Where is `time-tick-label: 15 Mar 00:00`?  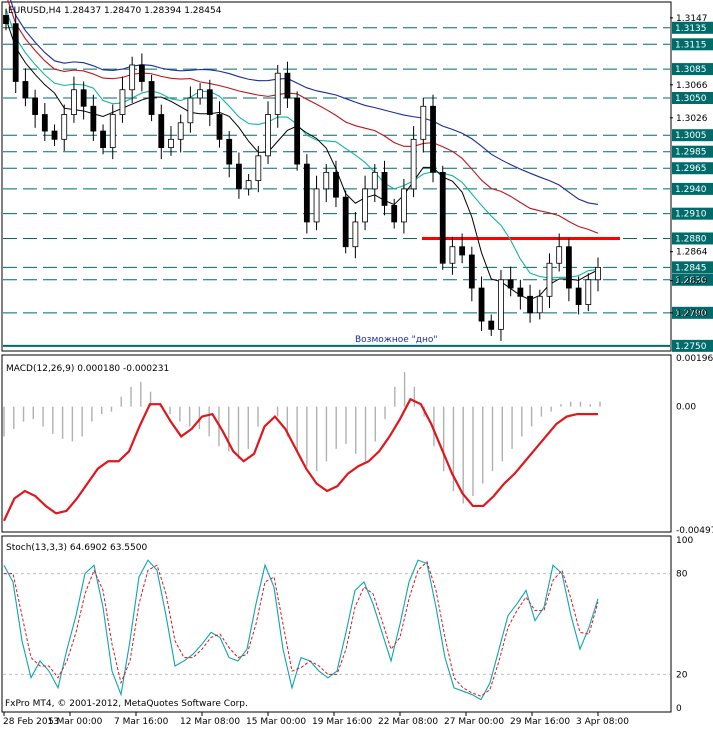 time-tick-label: 15 Mar 00:00 is located at coordinates (276, 722).